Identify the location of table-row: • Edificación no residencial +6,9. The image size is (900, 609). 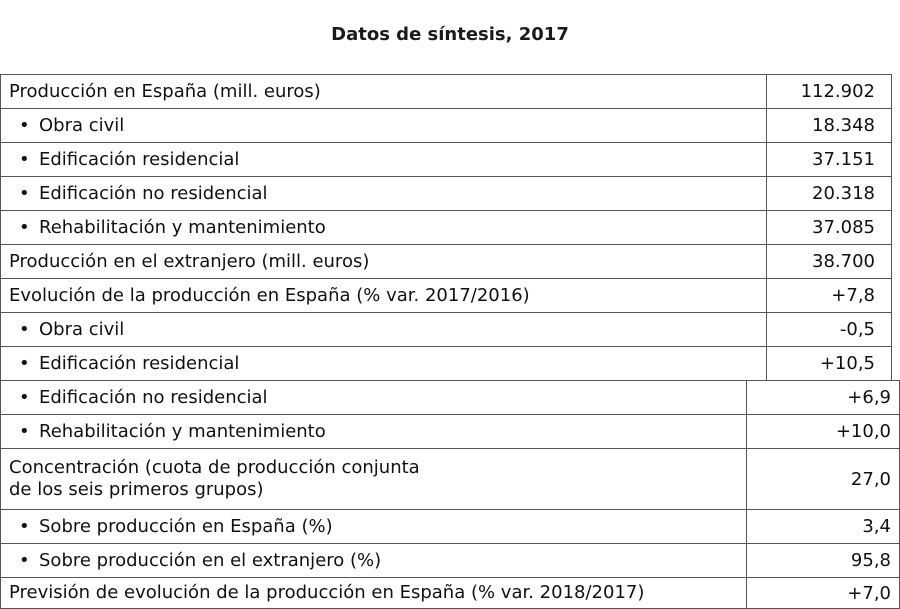
(450, 397).